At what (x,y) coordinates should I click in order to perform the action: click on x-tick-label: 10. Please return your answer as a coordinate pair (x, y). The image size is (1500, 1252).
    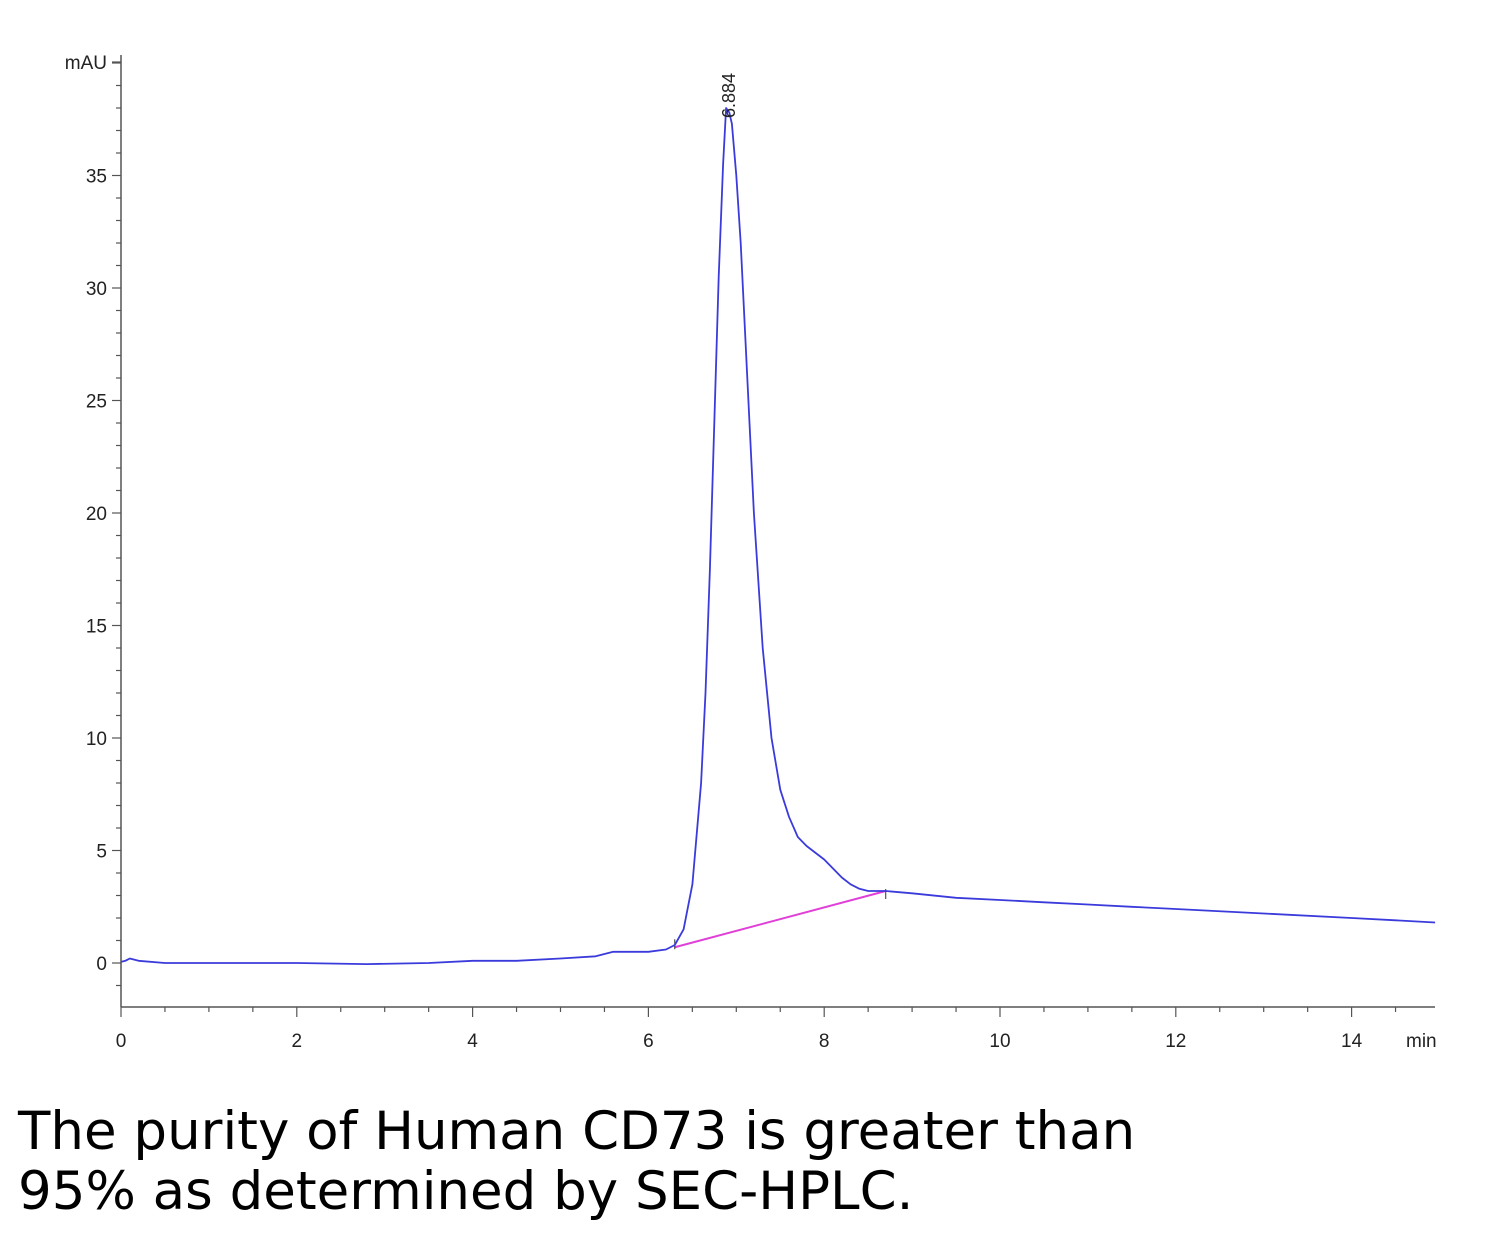
    Looking at the image, I should click on (999, 1041).